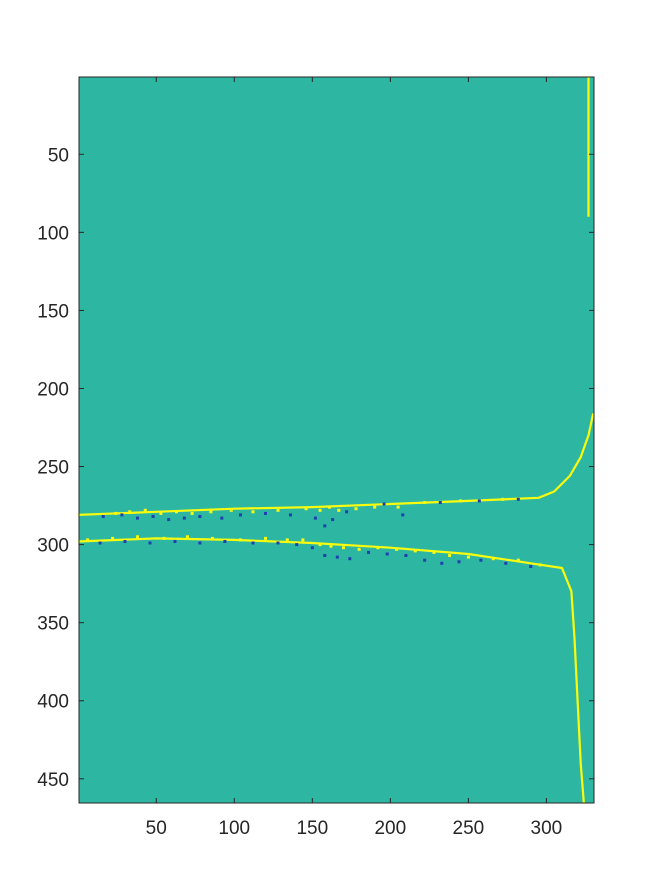 The image size is (670, 881). I want to click on x-tick-label-300: 300, so click(547, 828).